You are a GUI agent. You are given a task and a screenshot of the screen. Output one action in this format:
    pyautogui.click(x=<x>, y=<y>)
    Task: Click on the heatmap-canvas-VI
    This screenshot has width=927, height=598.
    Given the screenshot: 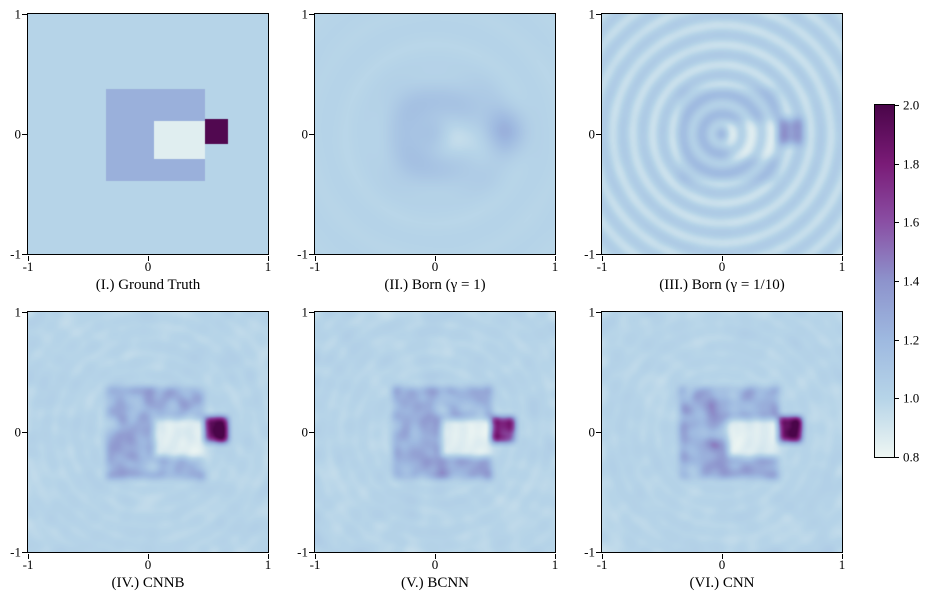 What is the action you would take?
    pyautogui.click(x=722, y=432)
    